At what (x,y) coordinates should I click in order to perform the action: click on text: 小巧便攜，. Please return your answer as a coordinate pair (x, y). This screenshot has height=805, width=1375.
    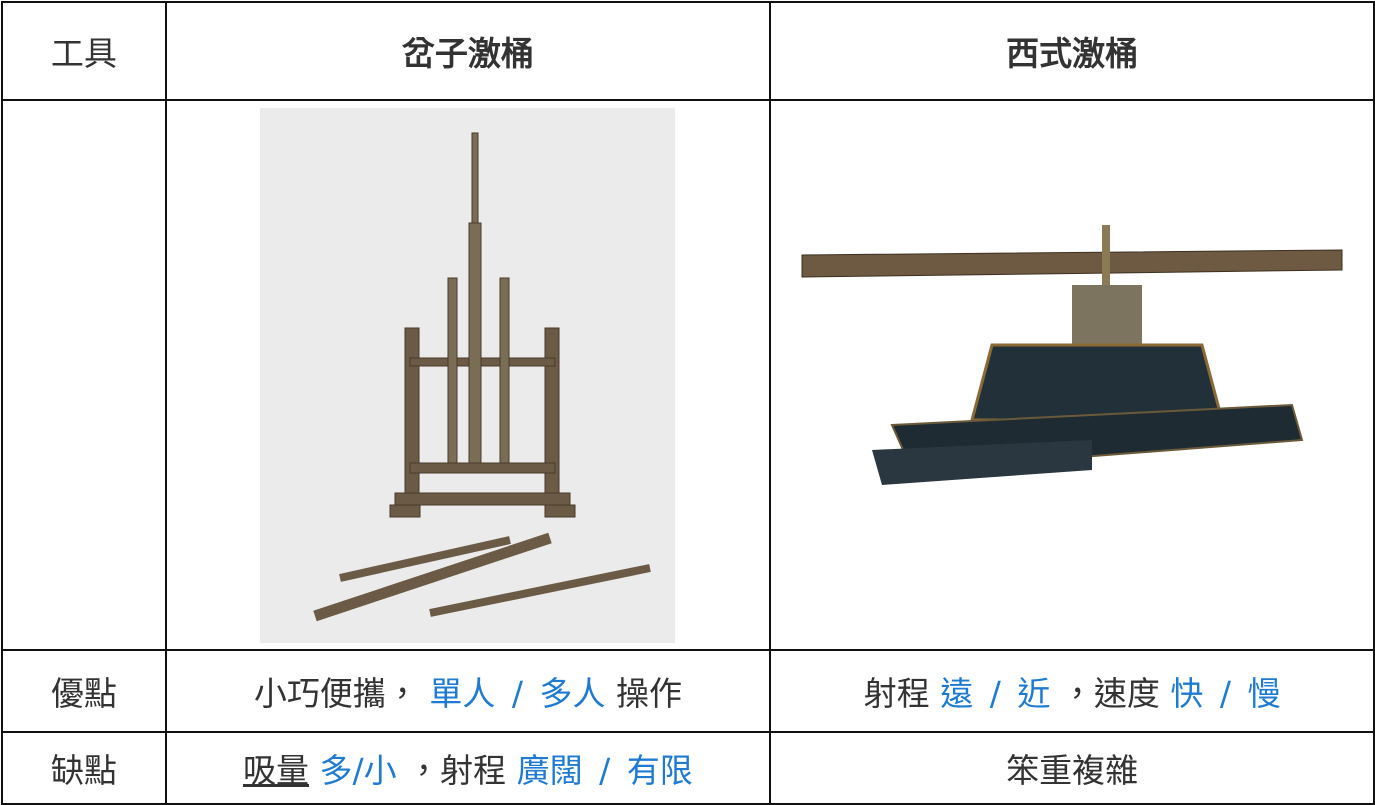
    Looking at the image, I should click on (336, 693).